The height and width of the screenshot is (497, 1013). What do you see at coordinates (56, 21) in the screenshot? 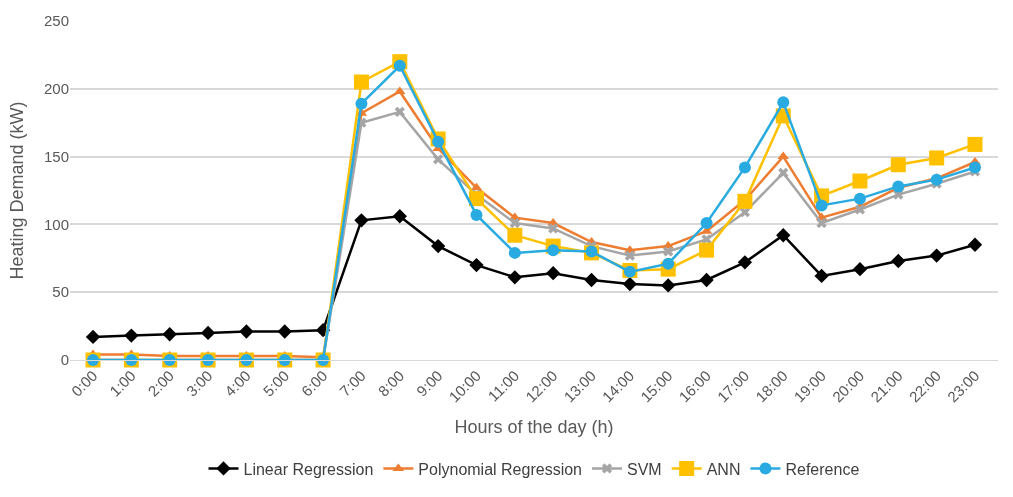
I see `y-tick-label: 250` at bounding box center [56, 21].